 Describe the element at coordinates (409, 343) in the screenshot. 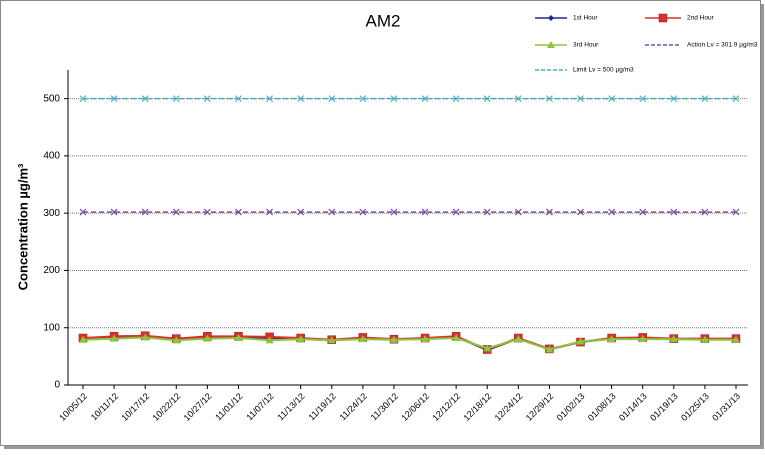

I see `series-line` at that location.